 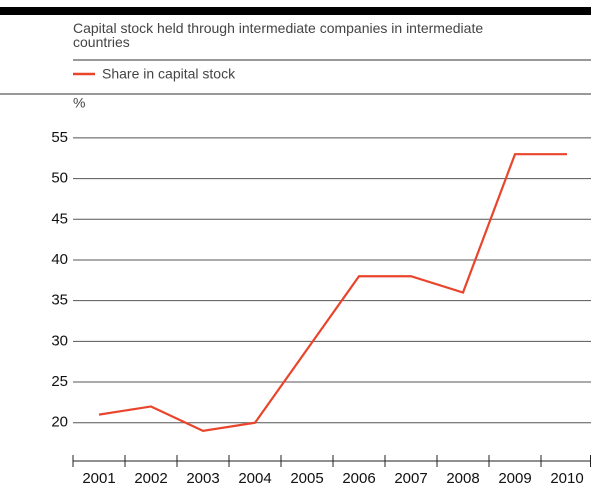 What do you see at coordinates (59, 340) in the screenshot?
I see `y-tick-label: 30` at bounding box center [59, 340].